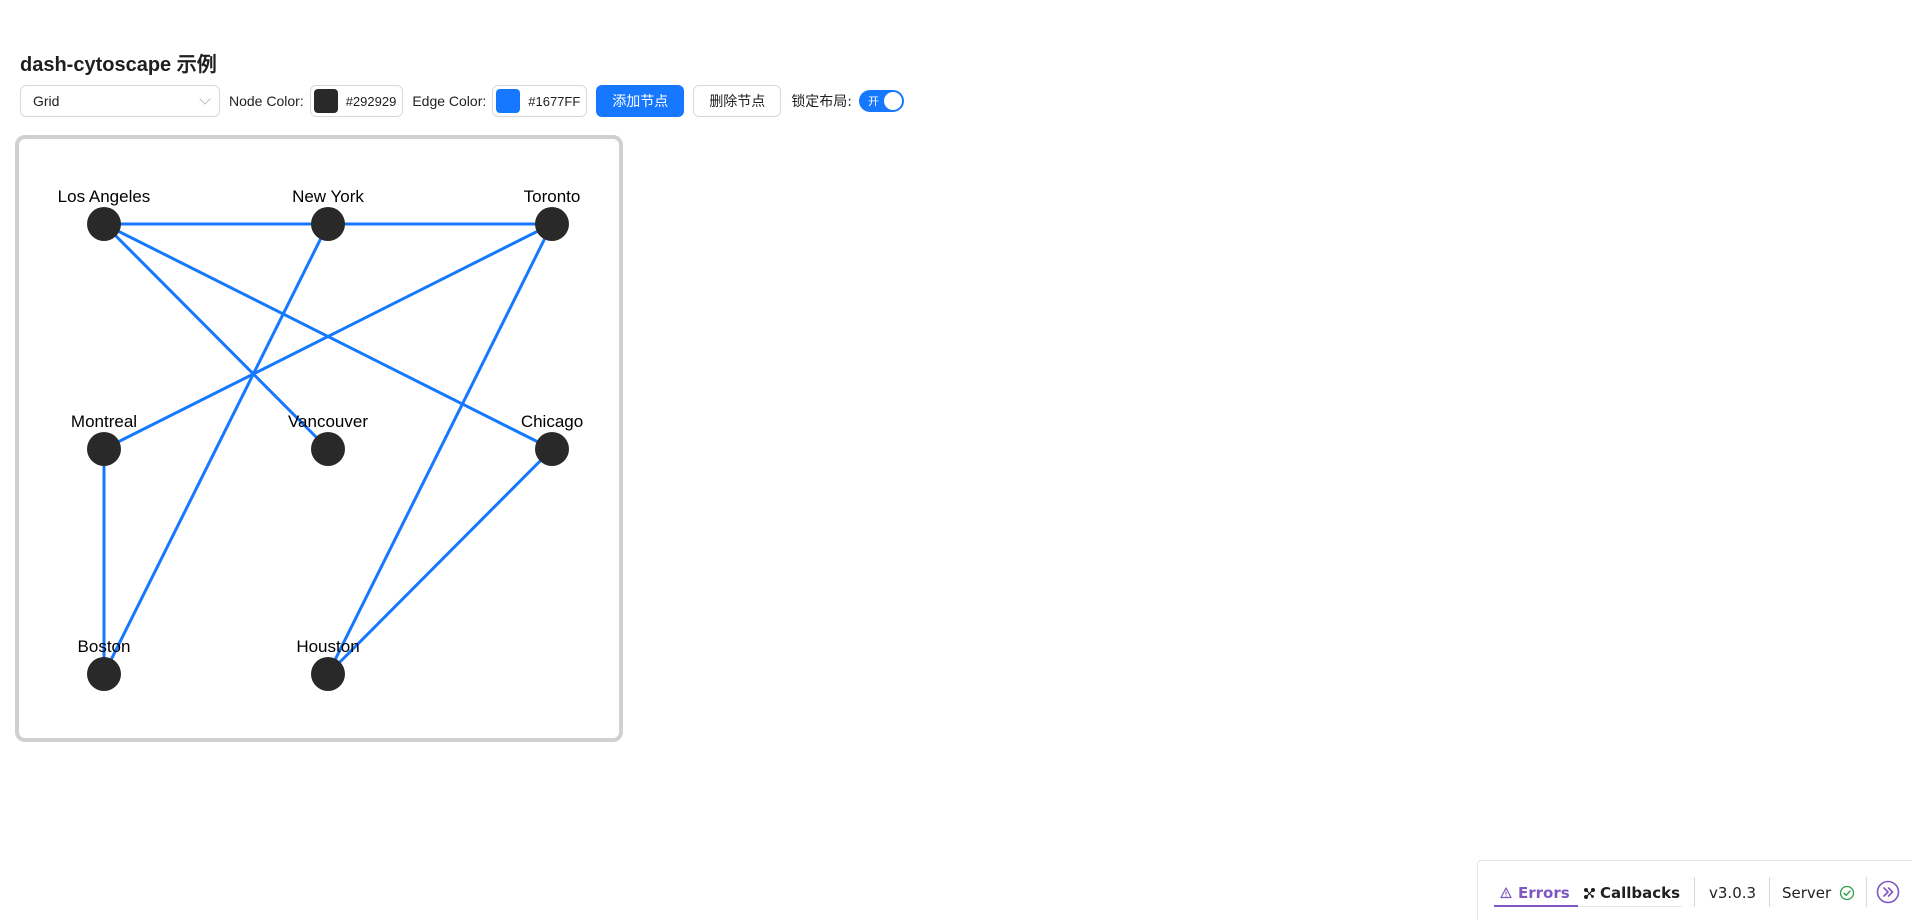  I want to click on graph-edge-to-mtl, so click(328, 336).